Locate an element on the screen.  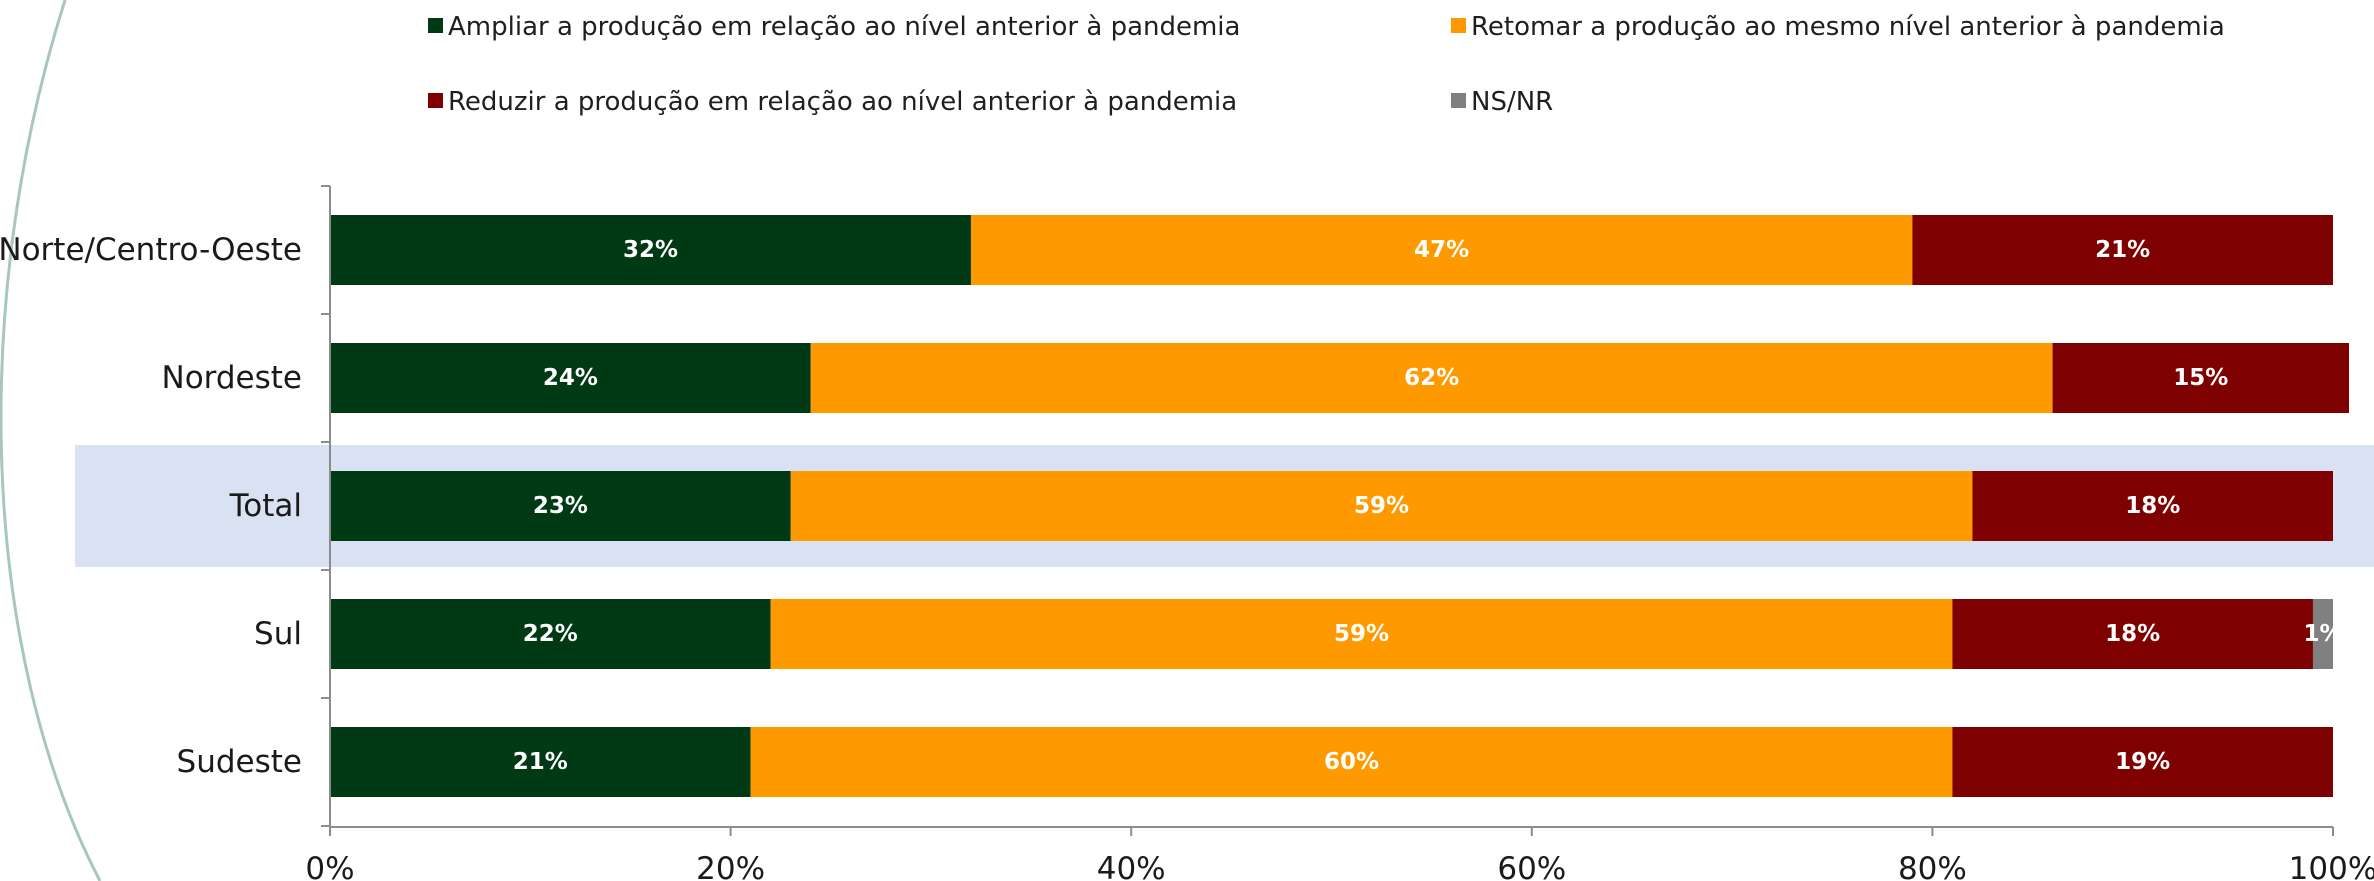
category-label-sudeste: Sudeste is located at coordinates (239, 762).